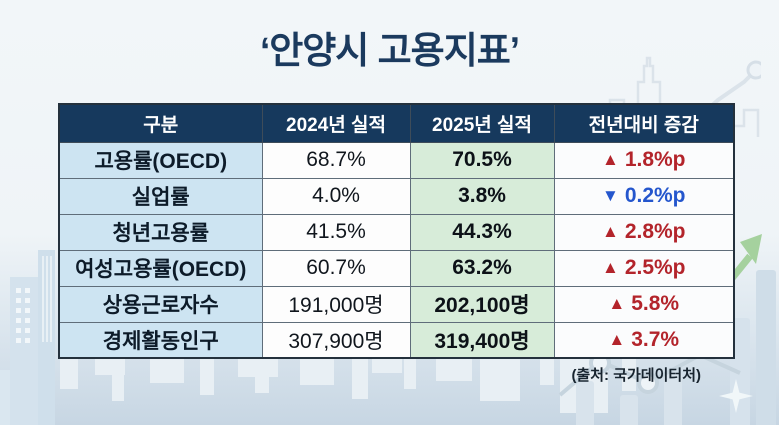  I want to click on change-cell: ▲ 5.8%, so click(644, 304).